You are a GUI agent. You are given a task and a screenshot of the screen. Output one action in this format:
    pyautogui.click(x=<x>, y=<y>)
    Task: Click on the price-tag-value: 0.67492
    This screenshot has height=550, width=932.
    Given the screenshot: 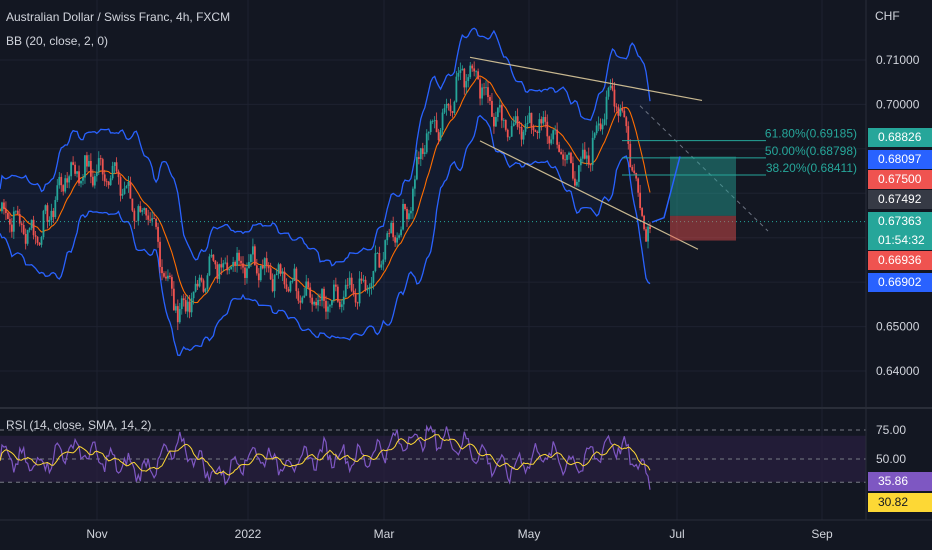 What is the action you would take?
    pyautogui.click(x=900, y=199)
    